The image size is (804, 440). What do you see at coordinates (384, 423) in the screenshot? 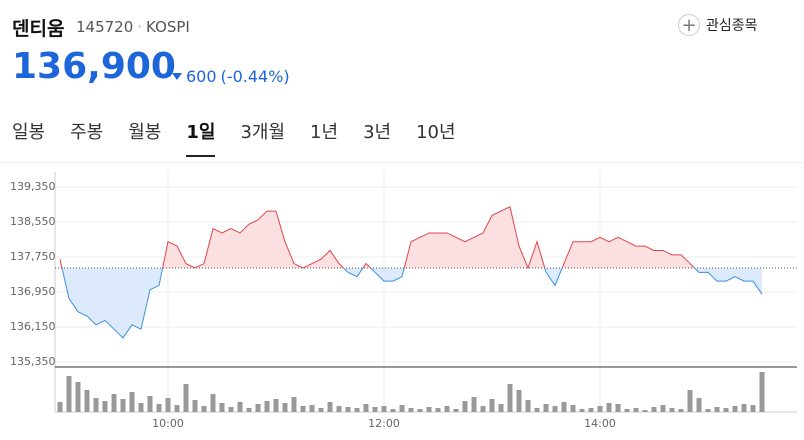
I see `x-tick-label: 12:00` at bounding box center [384, 423].